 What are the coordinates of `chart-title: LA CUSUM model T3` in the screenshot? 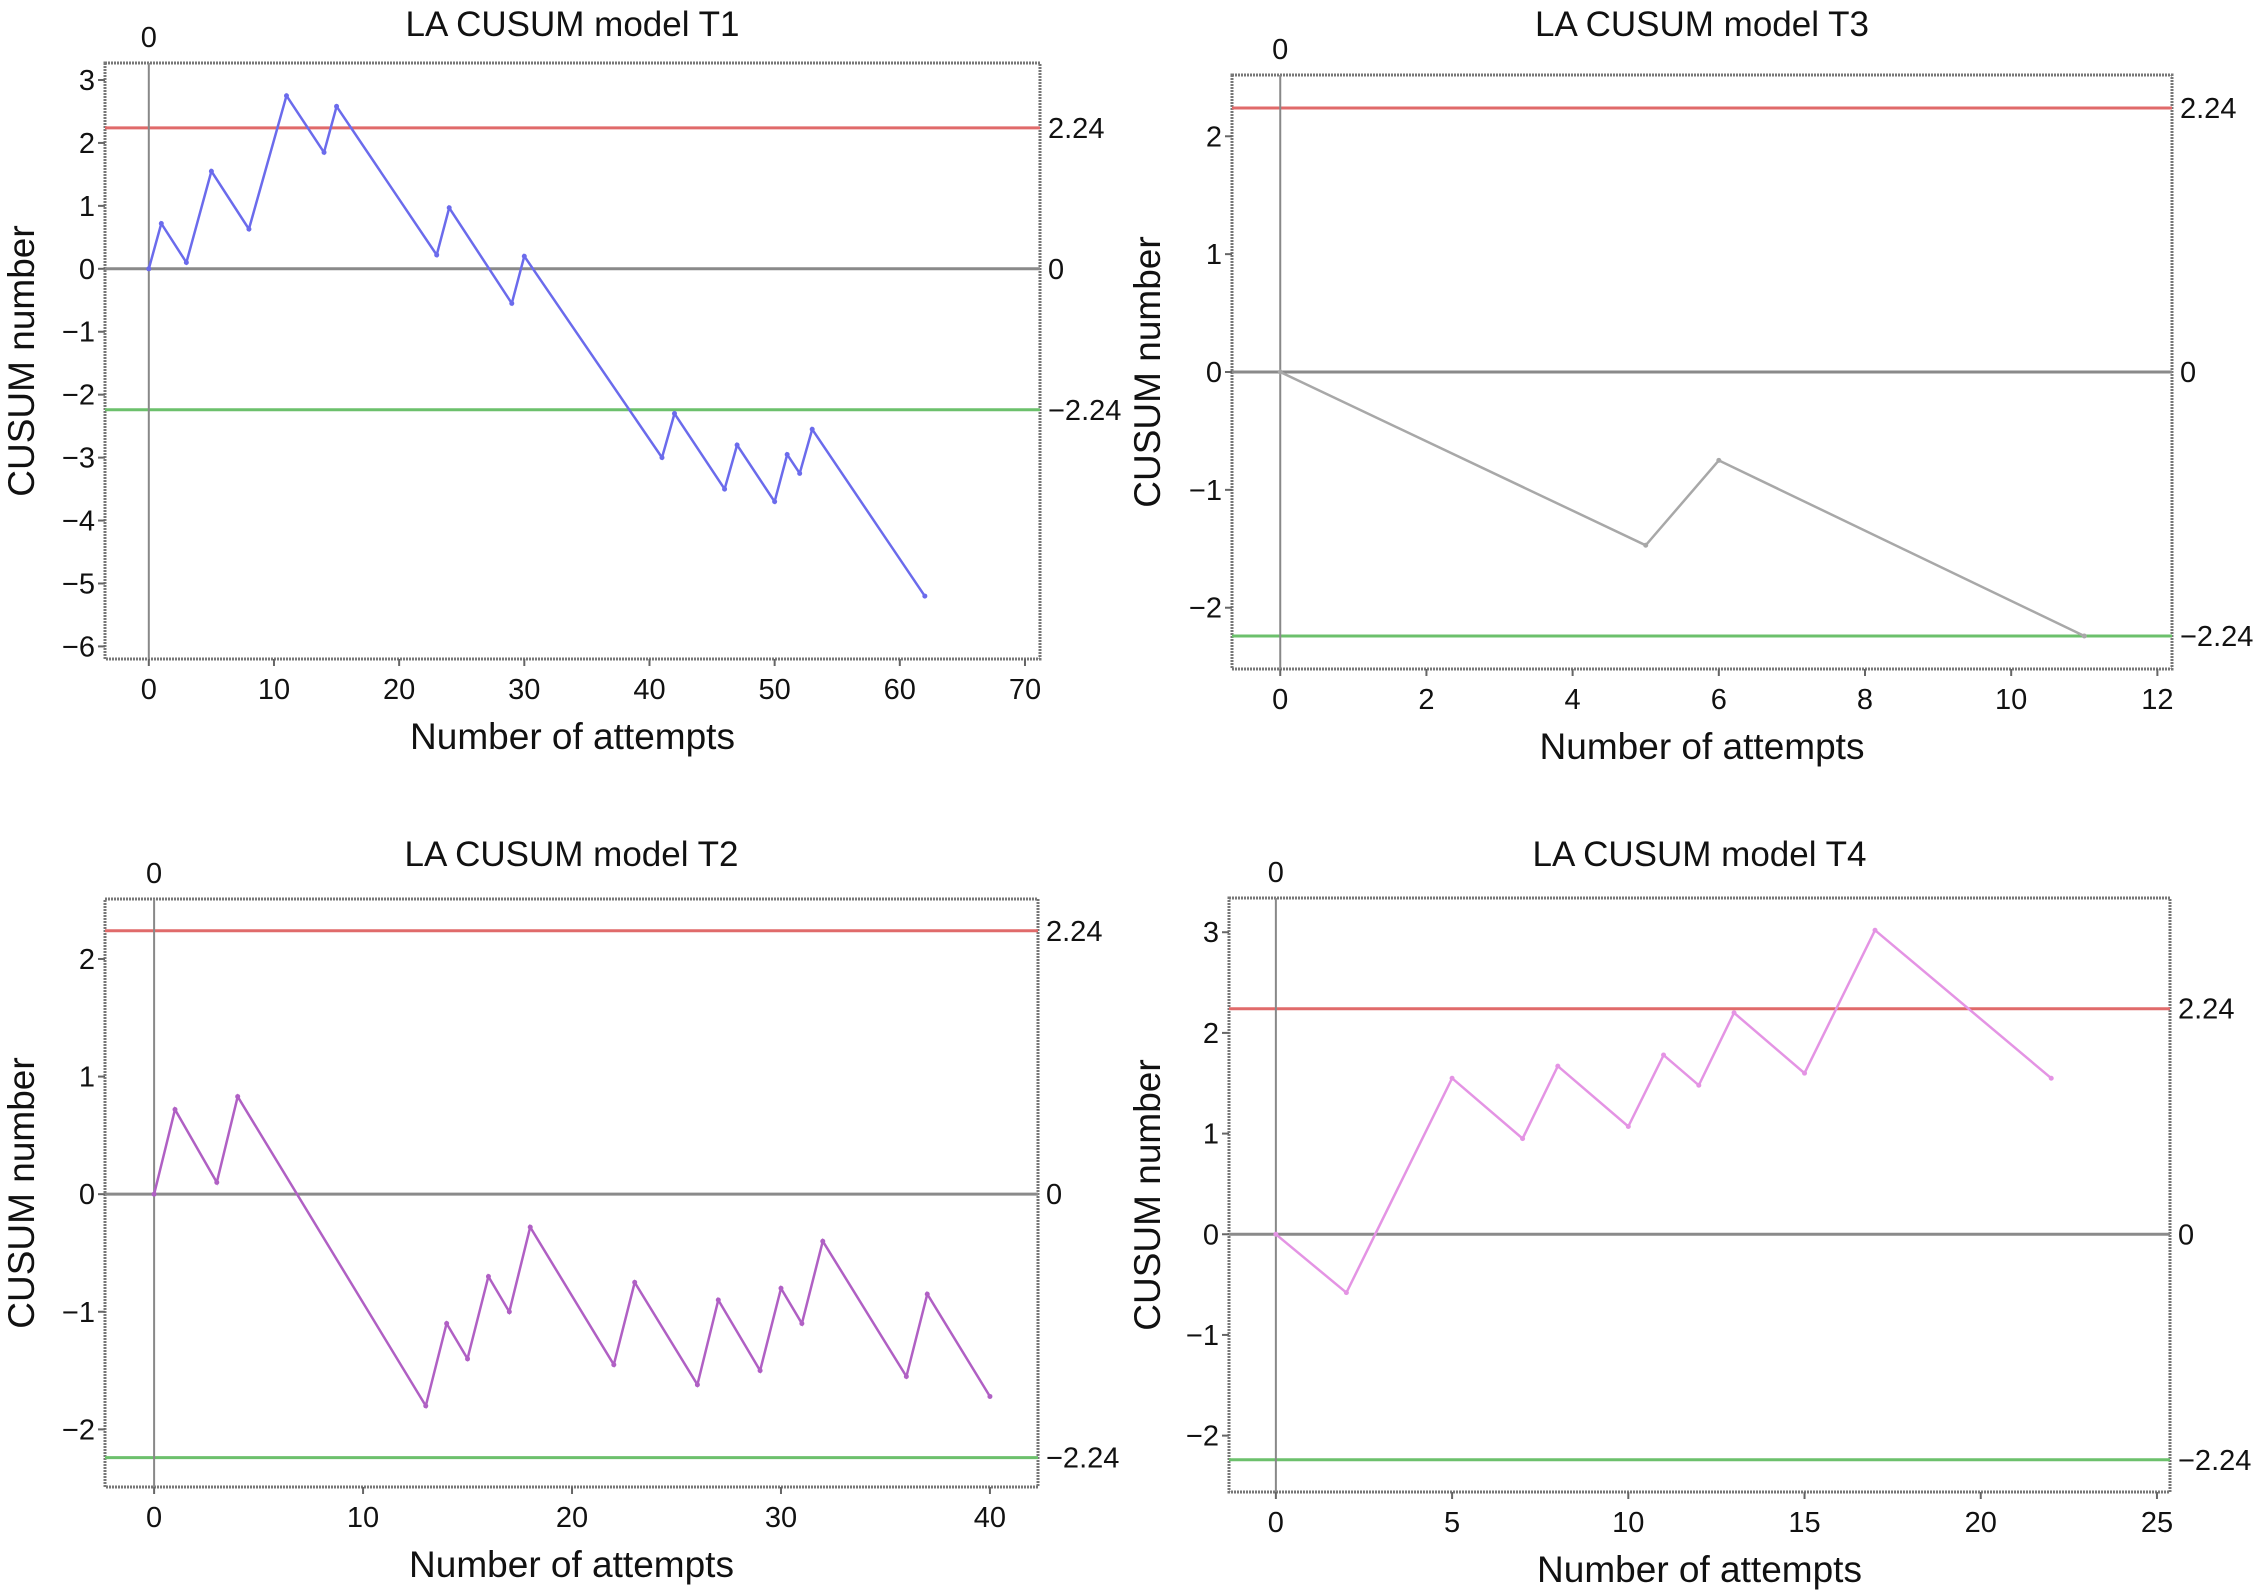 It's located at (1702, 24).